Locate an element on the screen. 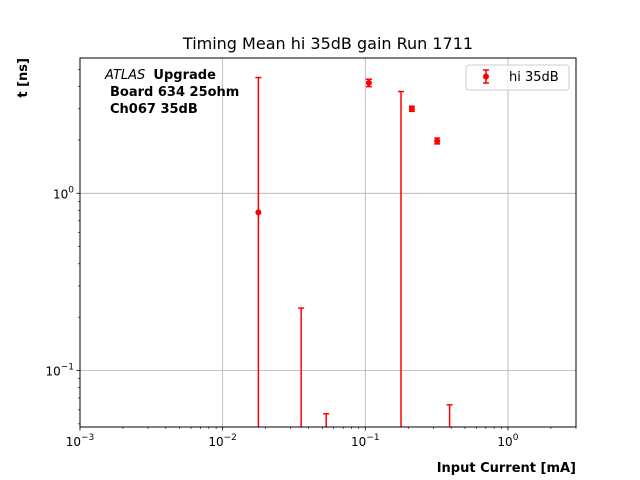 This screenshot has height=480, width=640. y-axis-label: t [ns] is located at coordinates (23, 78).